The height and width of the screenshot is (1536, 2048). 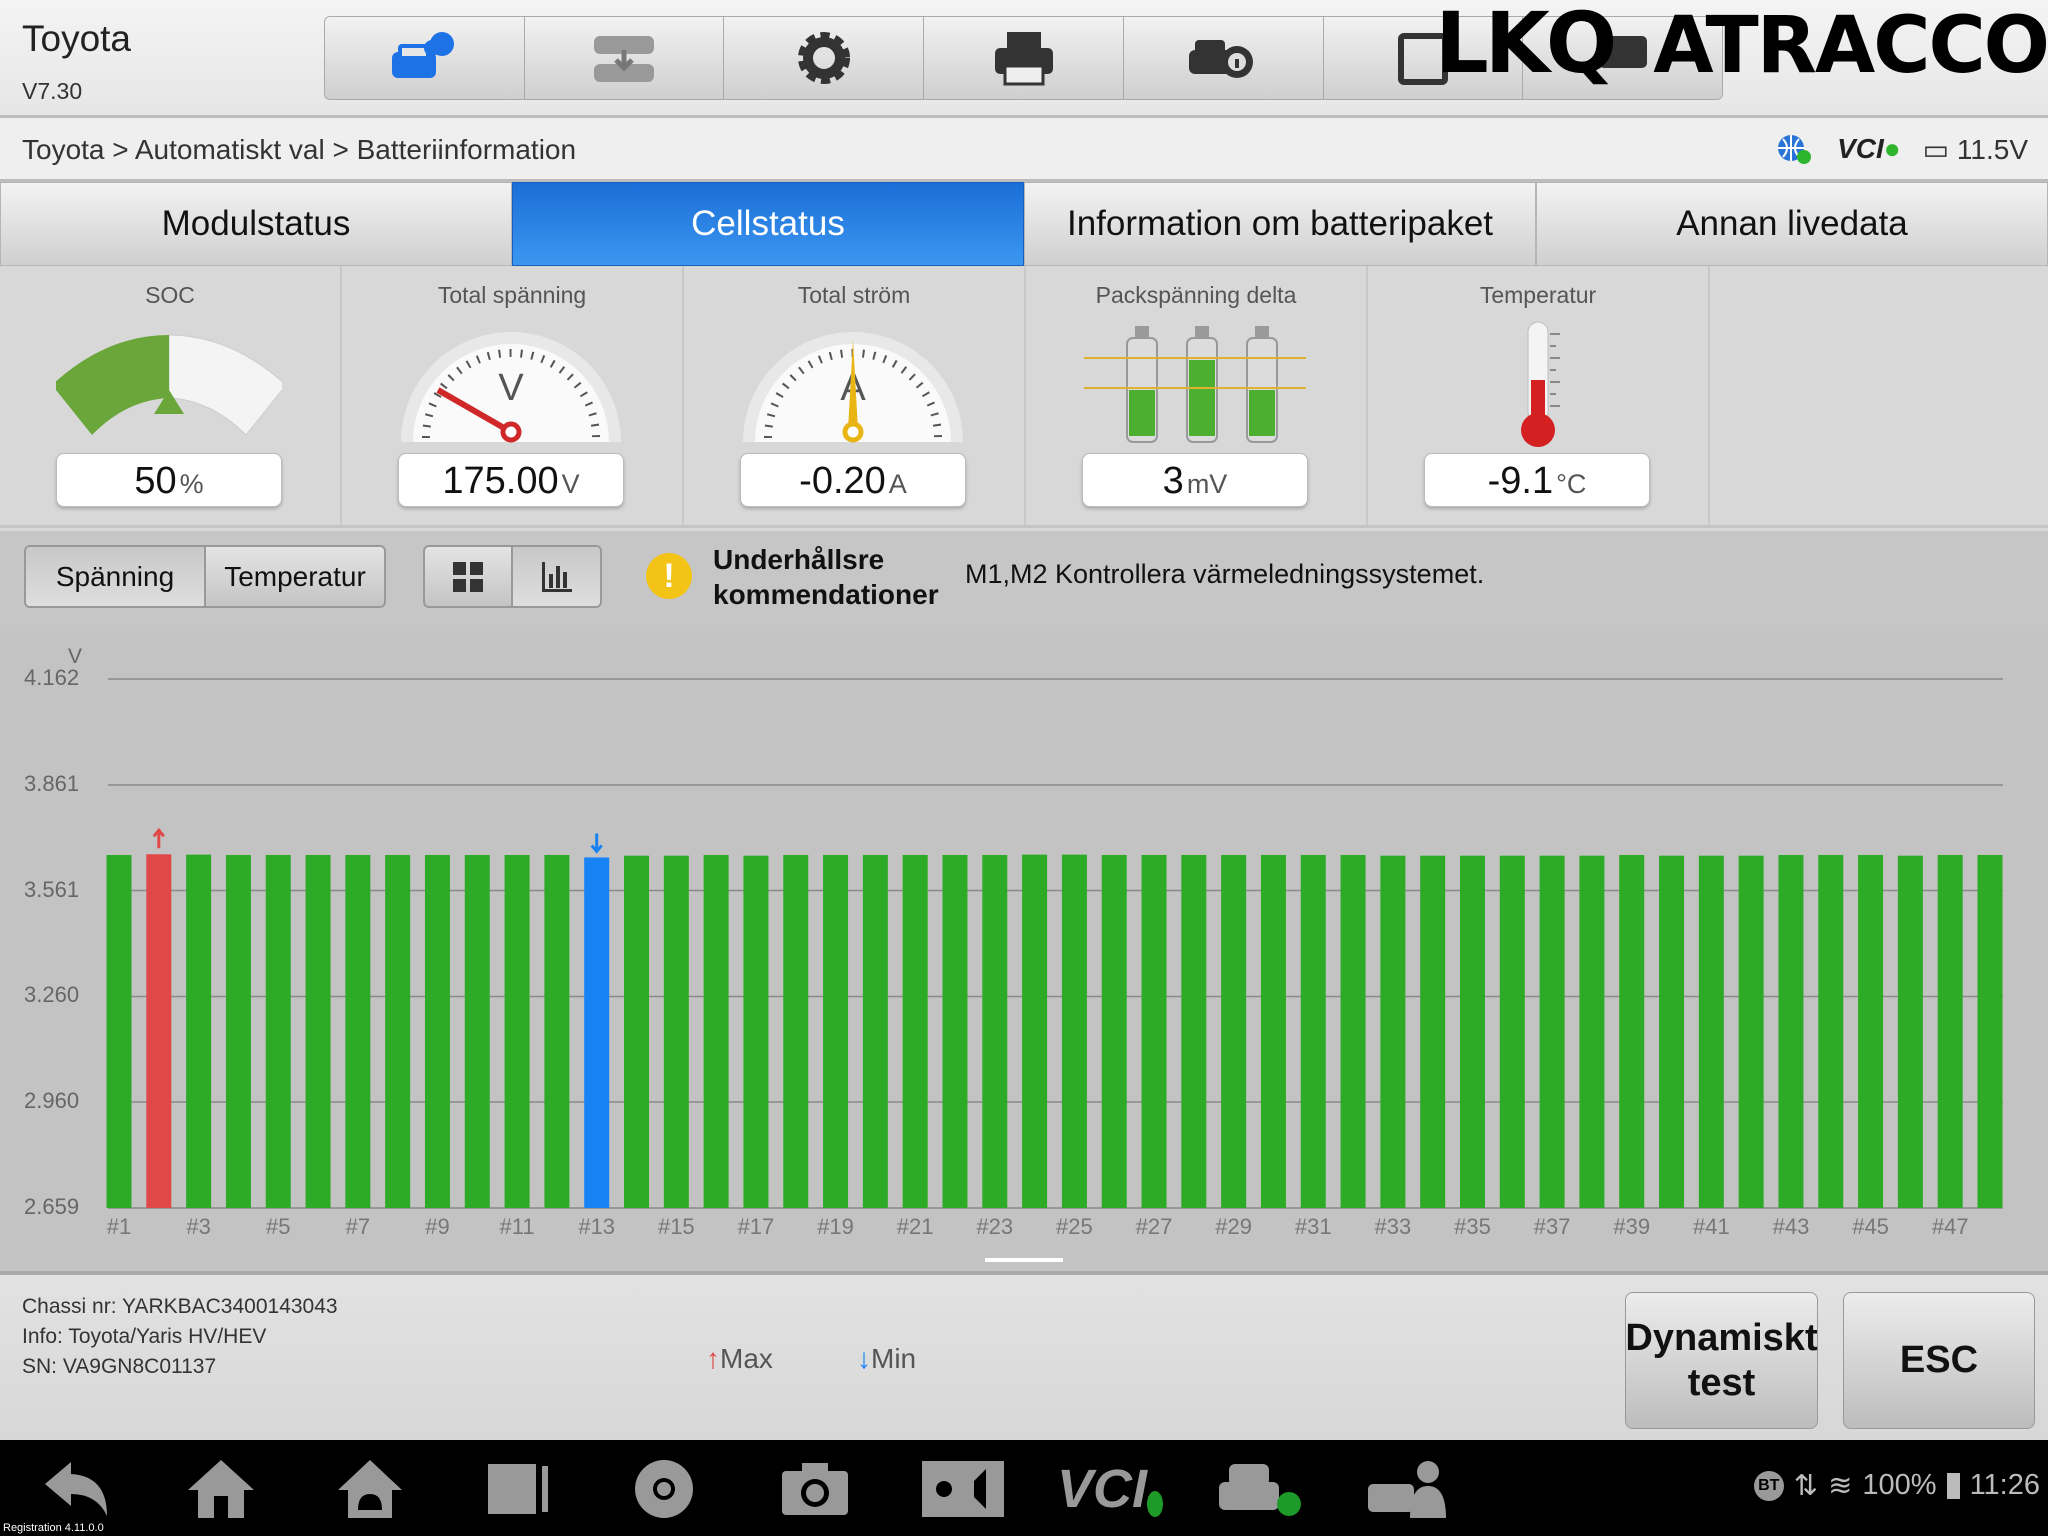 I want to click on bar-#16, so click(x=716, y=1031).